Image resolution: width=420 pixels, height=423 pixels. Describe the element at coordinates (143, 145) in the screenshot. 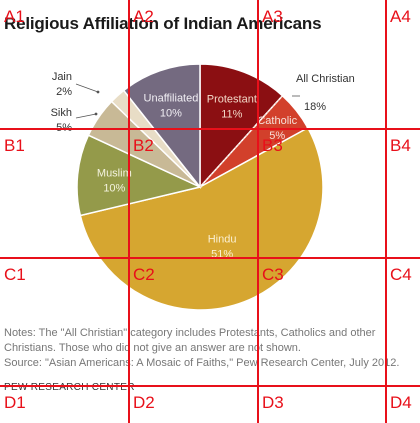

I see `grid-cell-label: B2` at that location.